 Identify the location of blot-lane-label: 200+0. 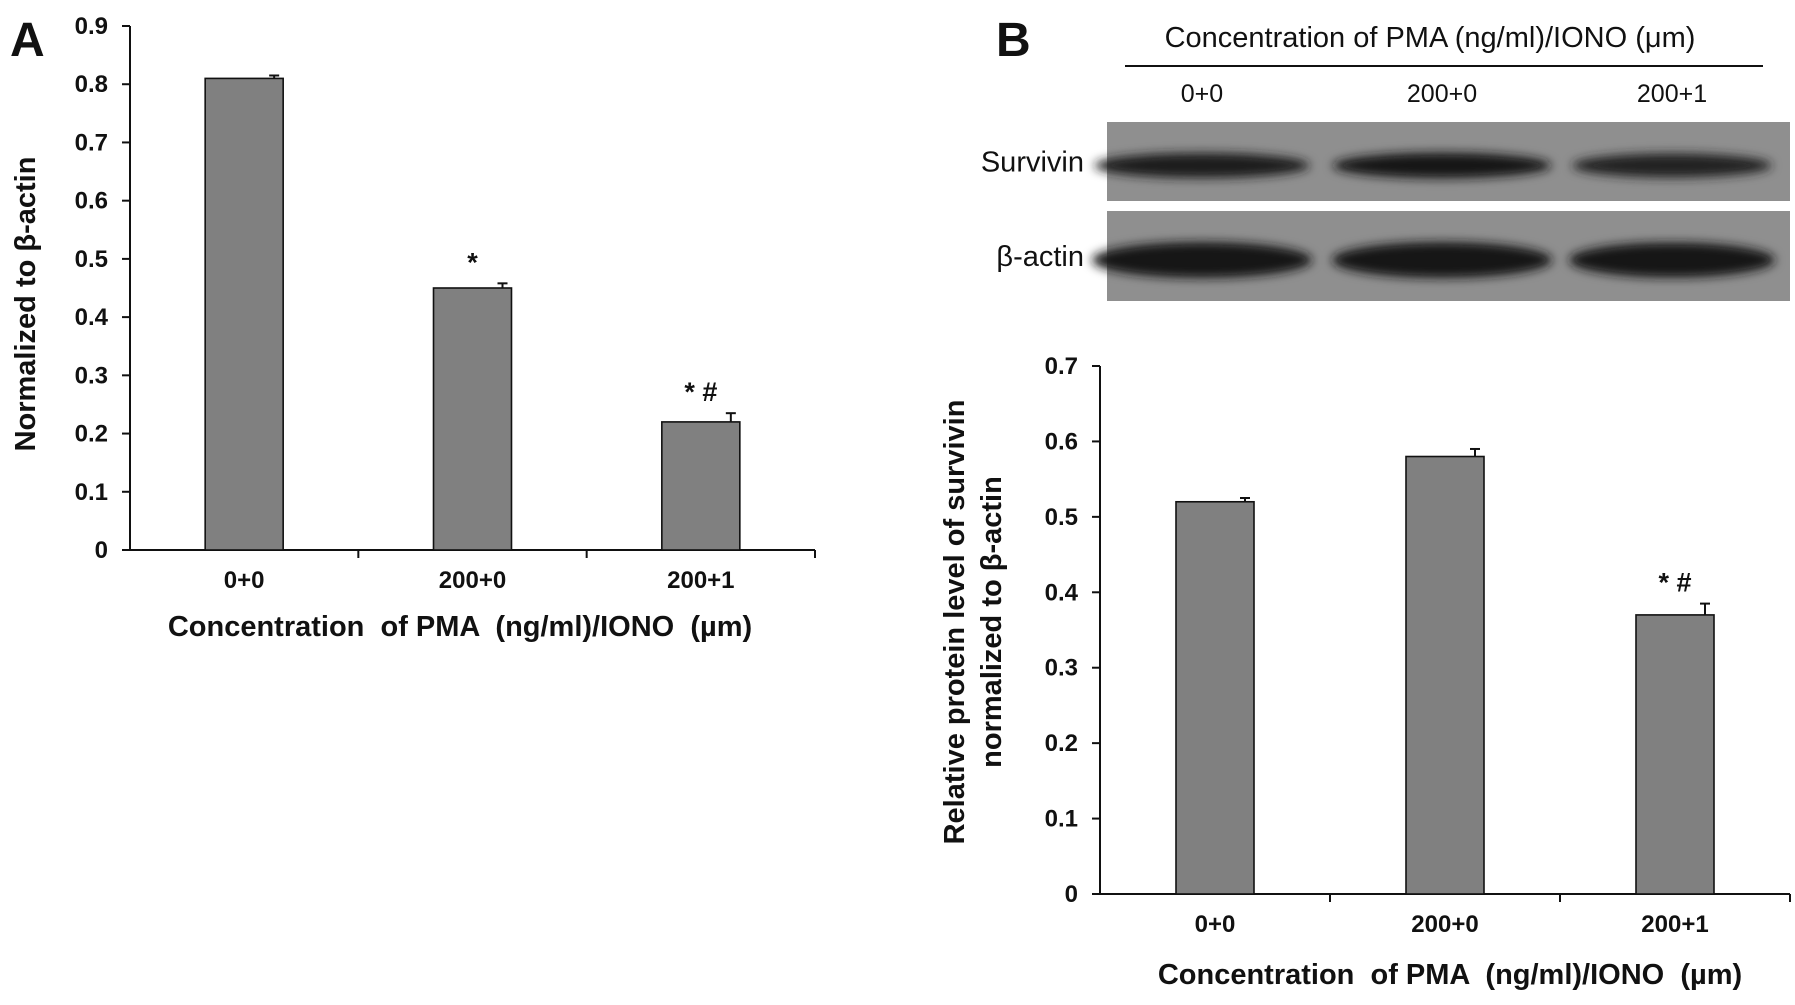
(1442, 94).